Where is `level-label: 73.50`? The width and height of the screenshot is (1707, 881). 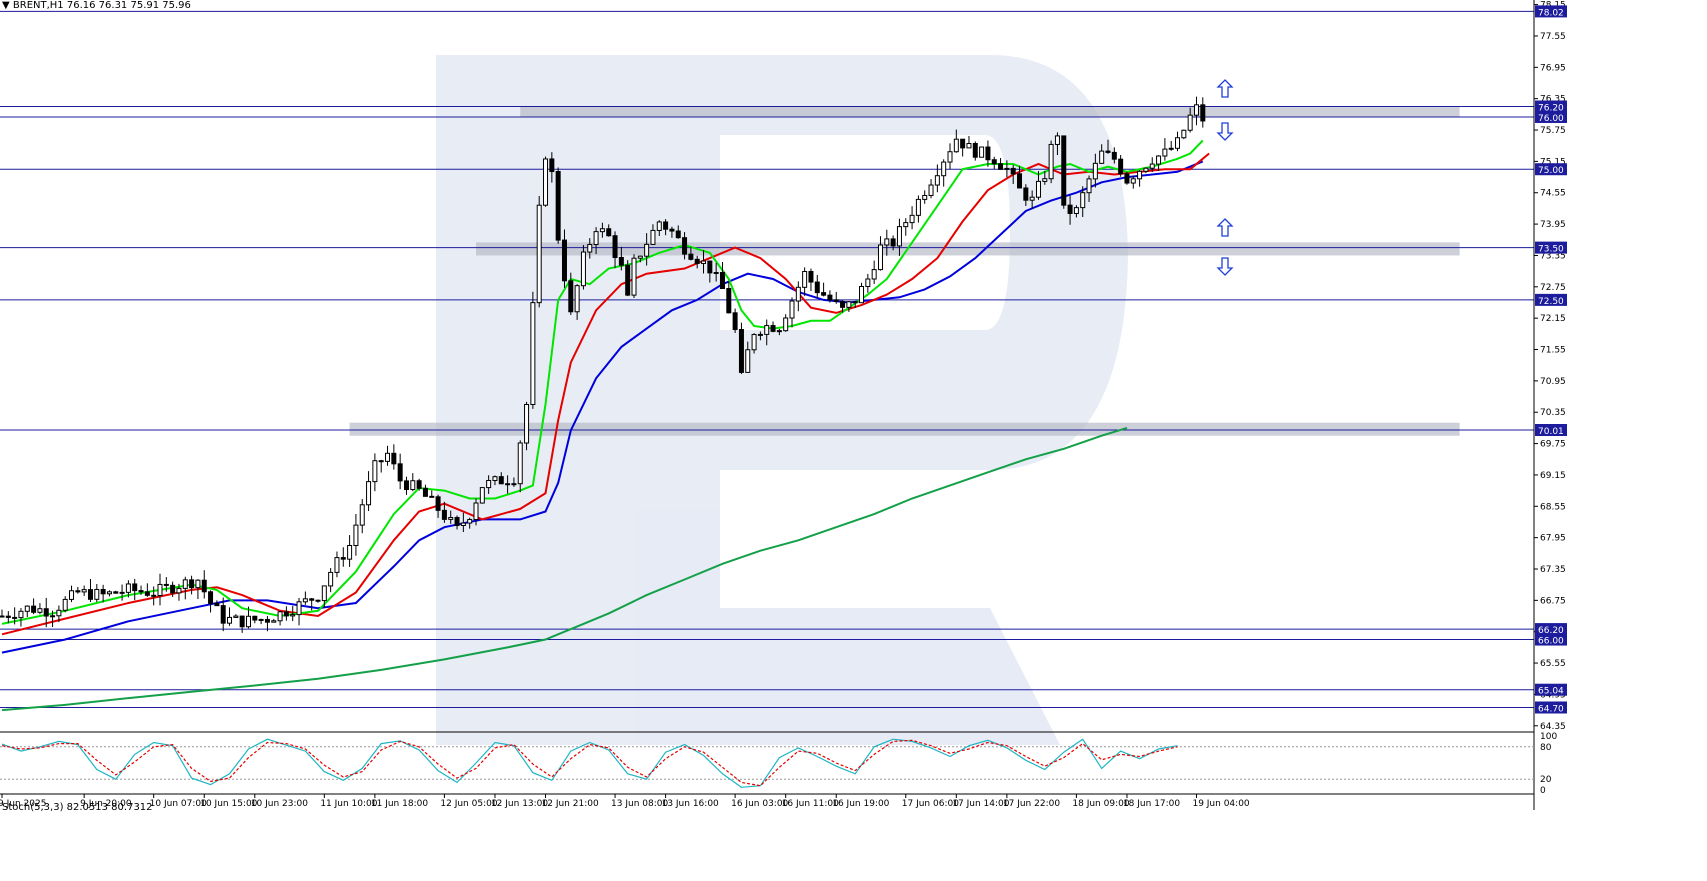
level-label: 73.50 is located at coordinates (1551, 250).